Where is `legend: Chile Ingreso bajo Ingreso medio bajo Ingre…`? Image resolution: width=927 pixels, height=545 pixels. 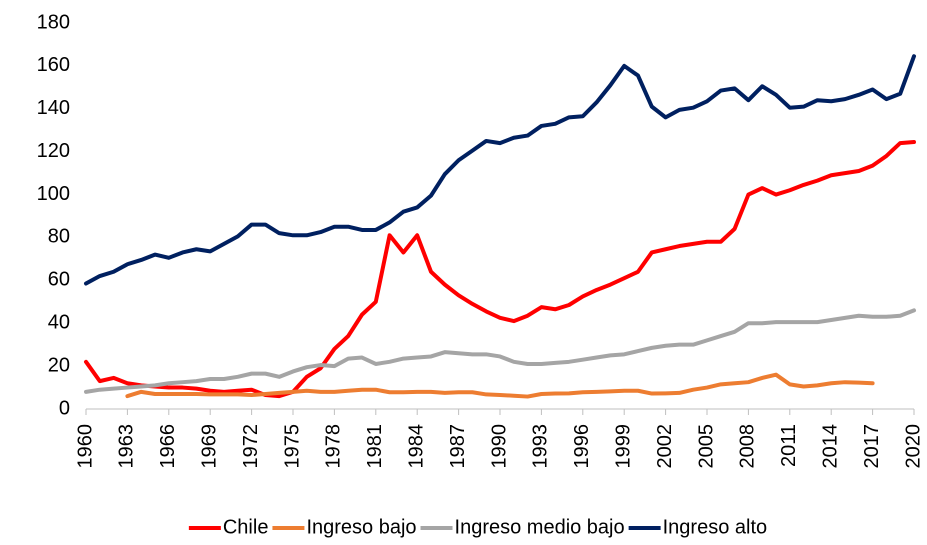 legend: Chile Ingreso bajo Ingreso medio bajo Ingre… is located at coordinates (478, 527).